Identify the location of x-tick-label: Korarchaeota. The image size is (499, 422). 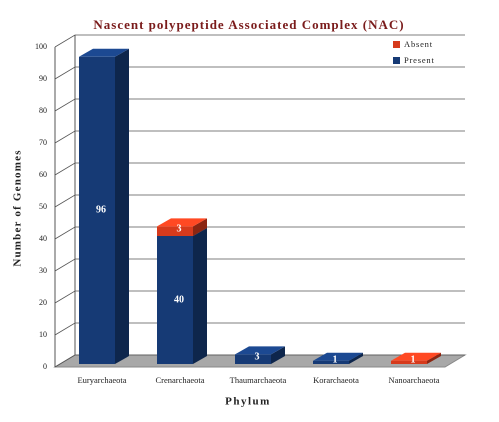
(336, 380).